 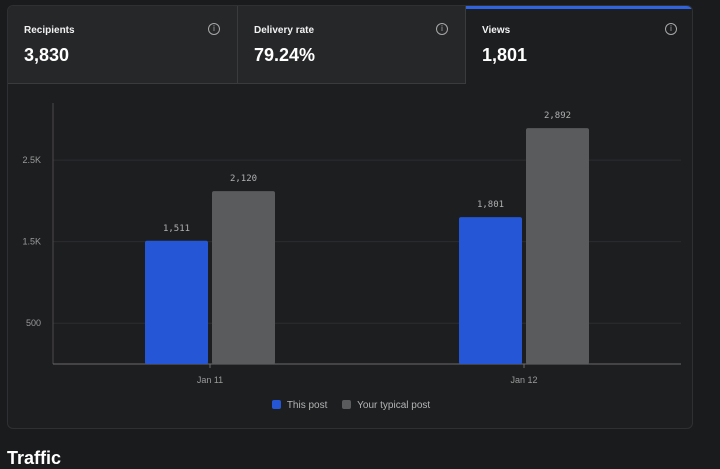 What do you see at coordinates (523, 380) in the screenshot?
I see `x-tick-label: Jan 12` at bounding box center [523, 380].